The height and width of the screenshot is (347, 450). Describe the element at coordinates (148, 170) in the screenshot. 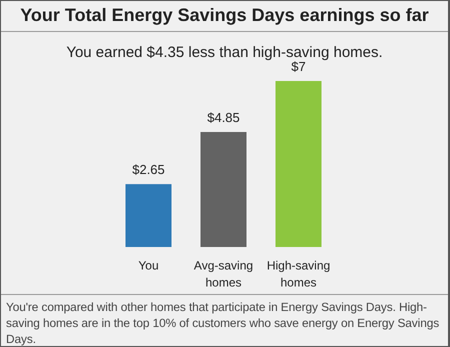

I see `data-label: $2.65` at that location.